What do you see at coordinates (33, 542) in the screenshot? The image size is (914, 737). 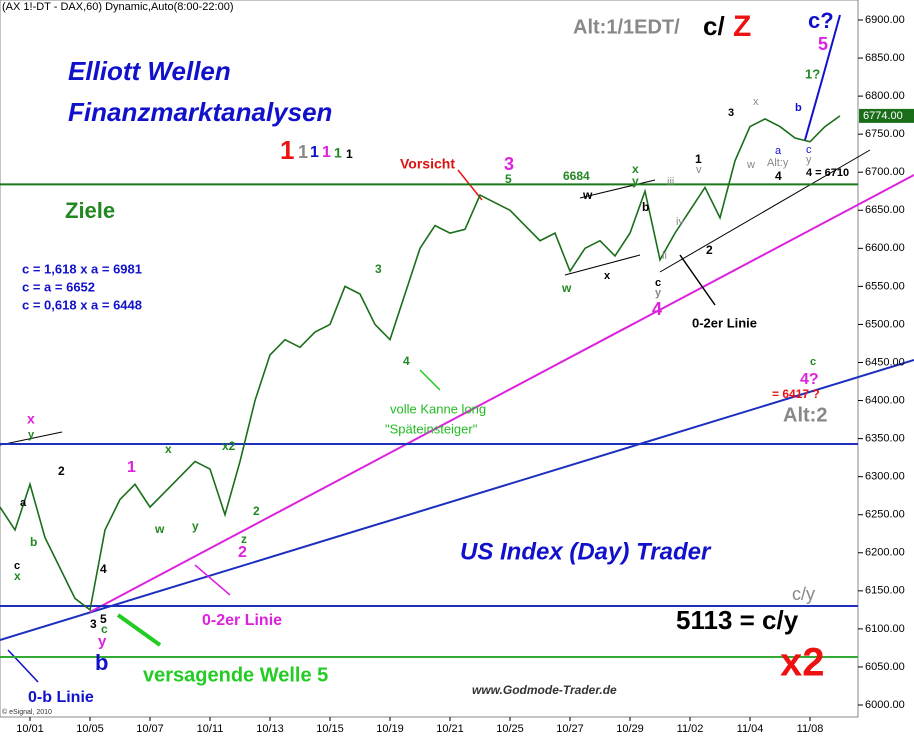 I see `annotation: b` at bounding box center [33, 542].